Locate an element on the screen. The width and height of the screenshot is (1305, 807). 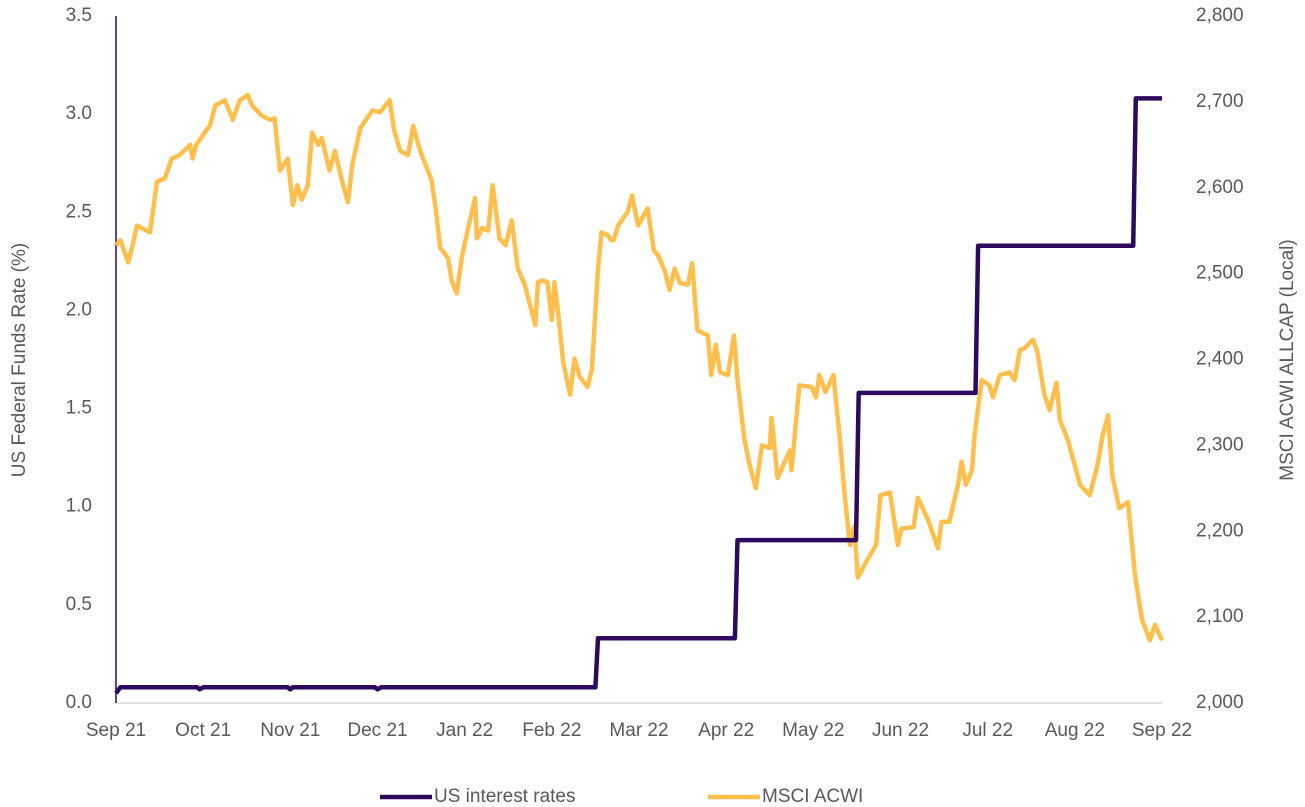
x-tick-label: Jun 22 is located at coordinates (900, 730).